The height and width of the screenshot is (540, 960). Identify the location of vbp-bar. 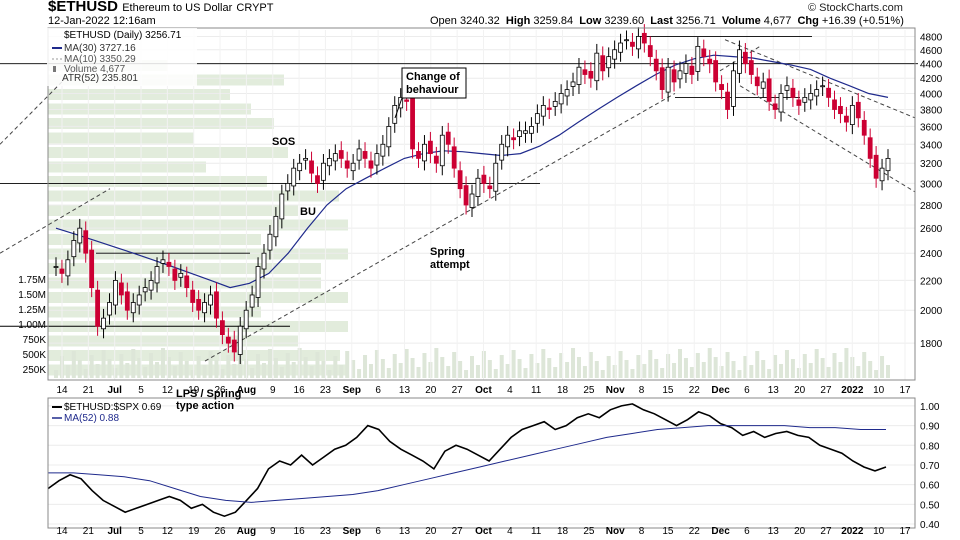
(173, 341).